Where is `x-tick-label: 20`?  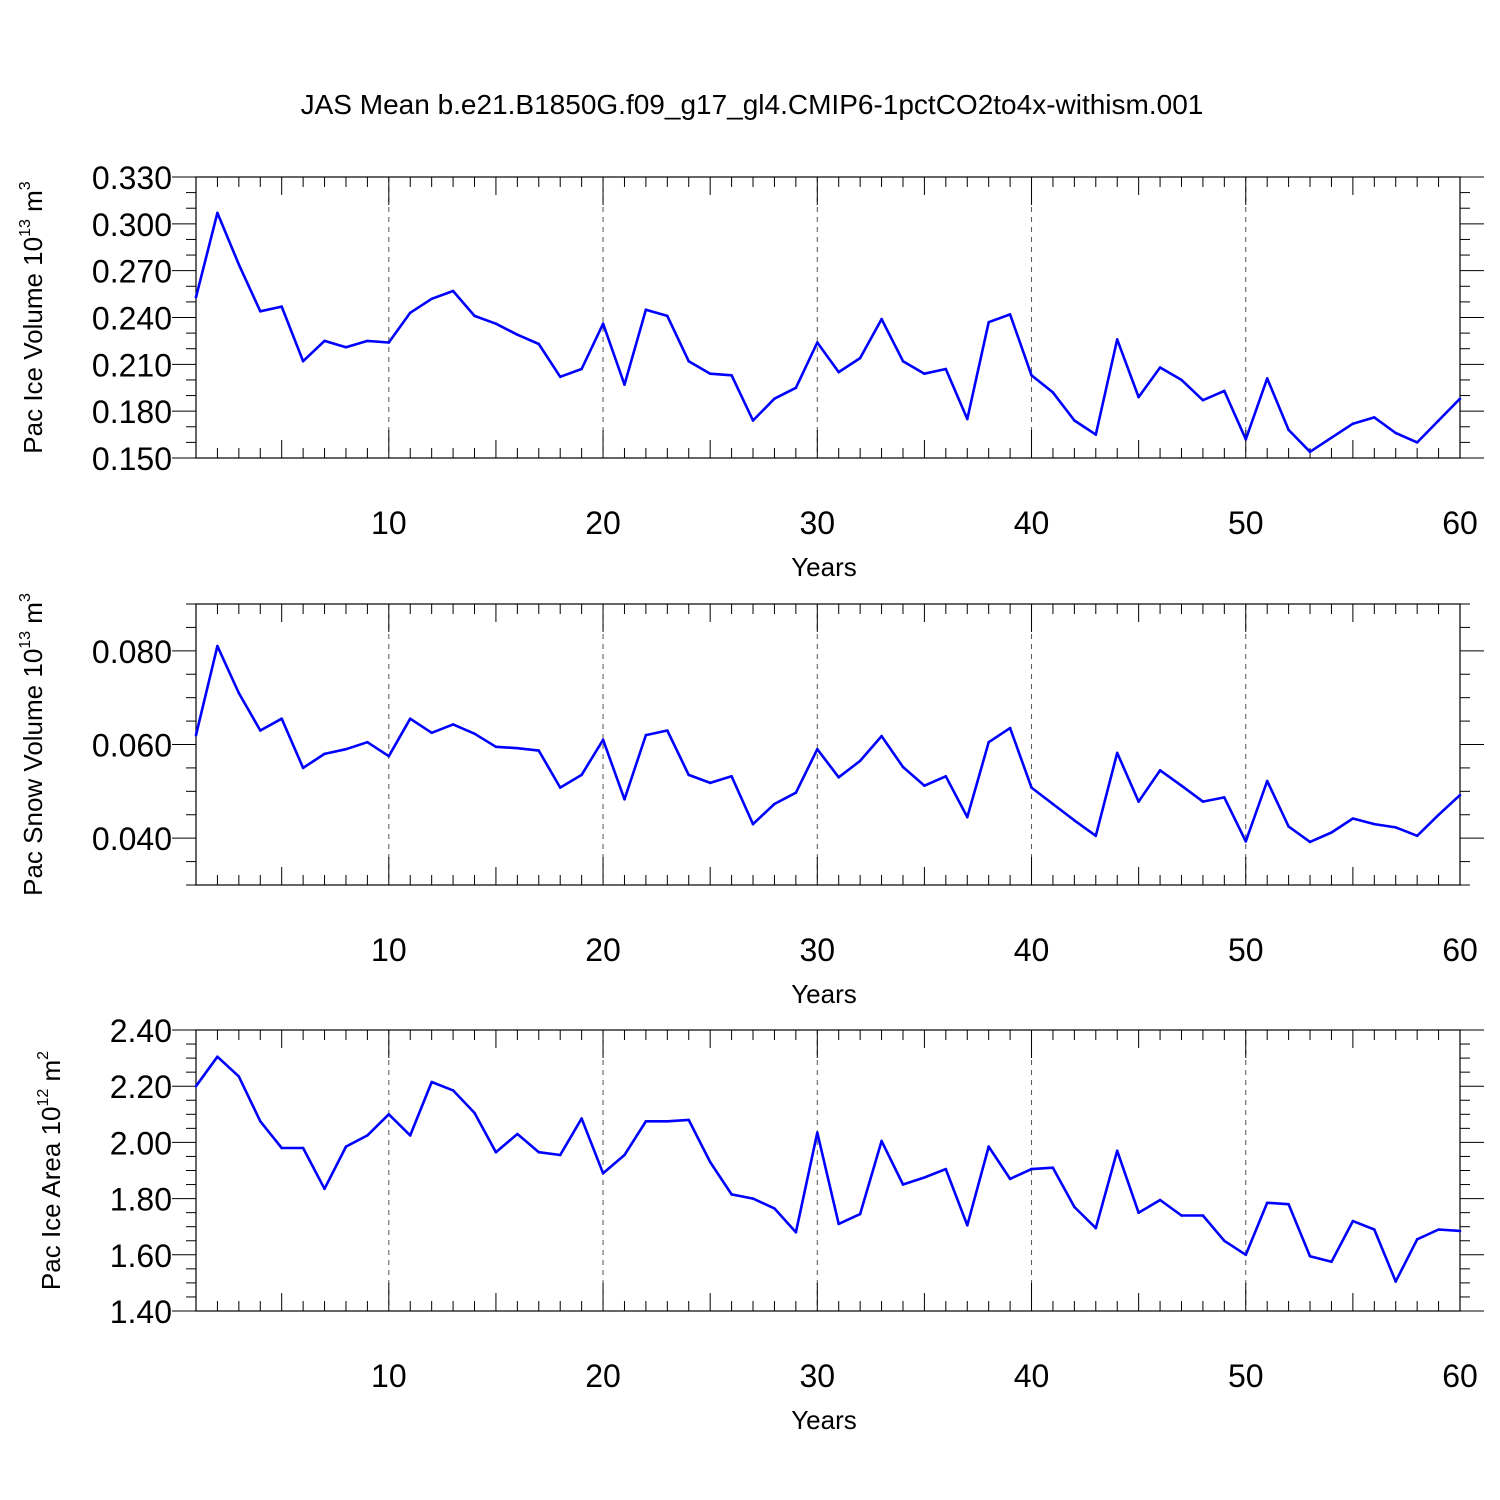
x-tick-label: 20 is located at coordinates (603, 1376).